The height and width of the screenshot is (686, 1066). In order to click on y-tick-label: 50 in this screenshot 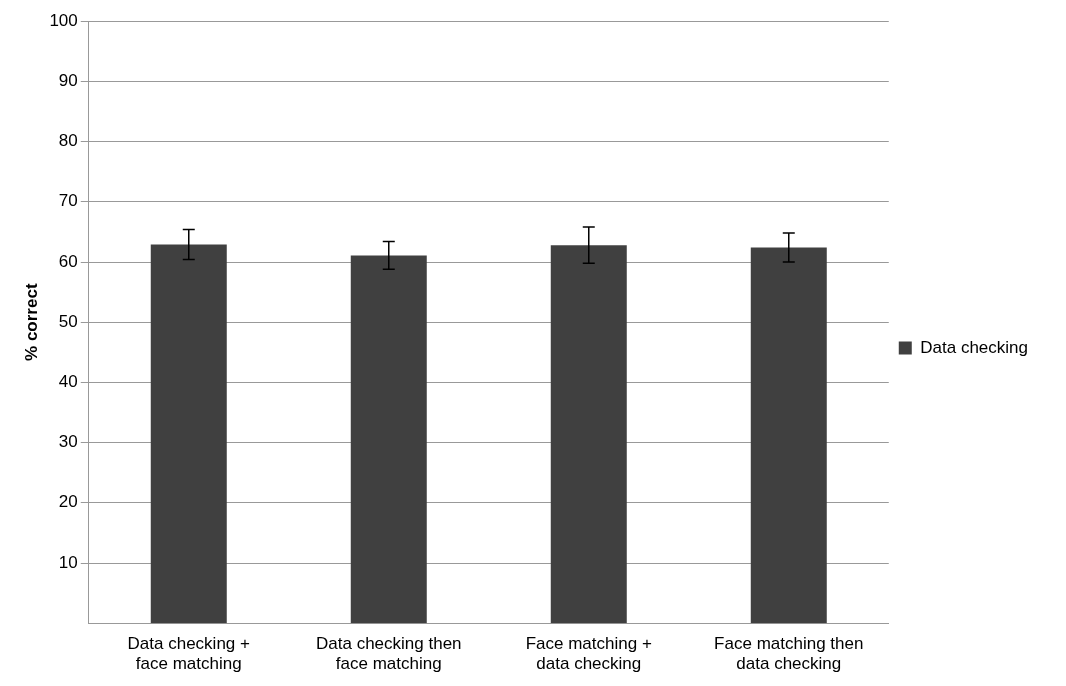, I will do `click(68, 321)`.